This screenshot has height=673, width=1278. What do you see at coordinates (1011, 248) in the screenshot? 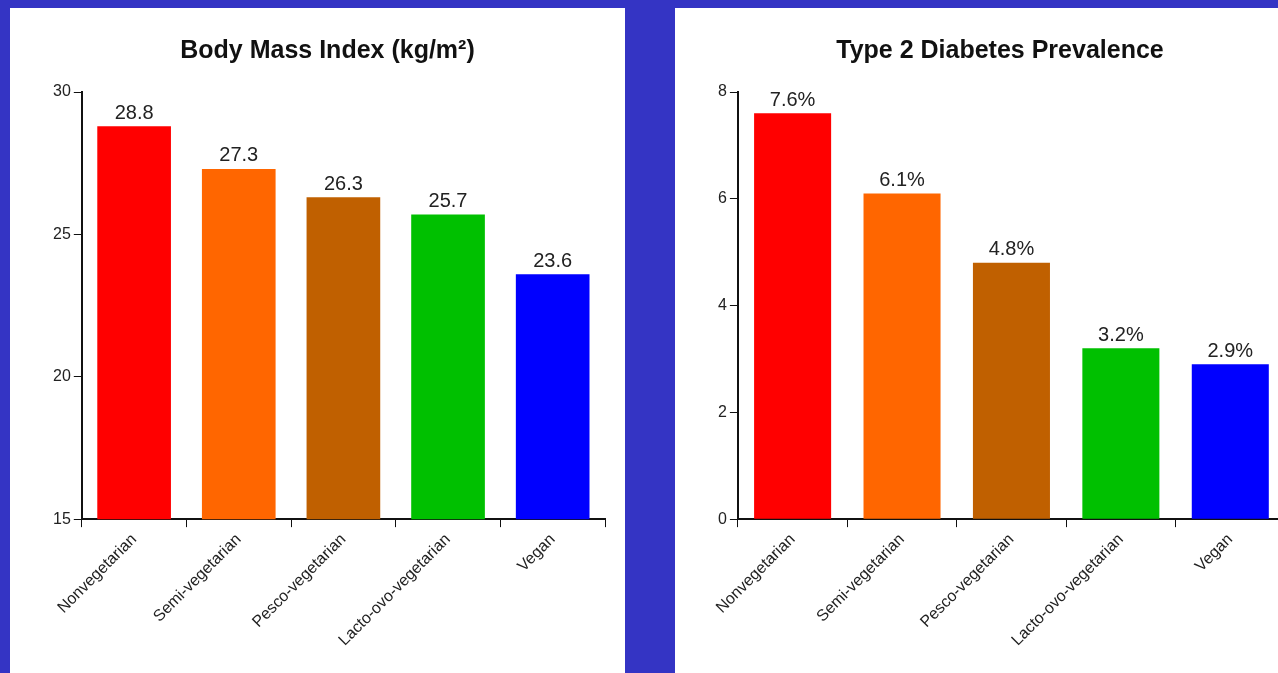
I see `data-label: 4.8%` at bounding box center [1011, 248].